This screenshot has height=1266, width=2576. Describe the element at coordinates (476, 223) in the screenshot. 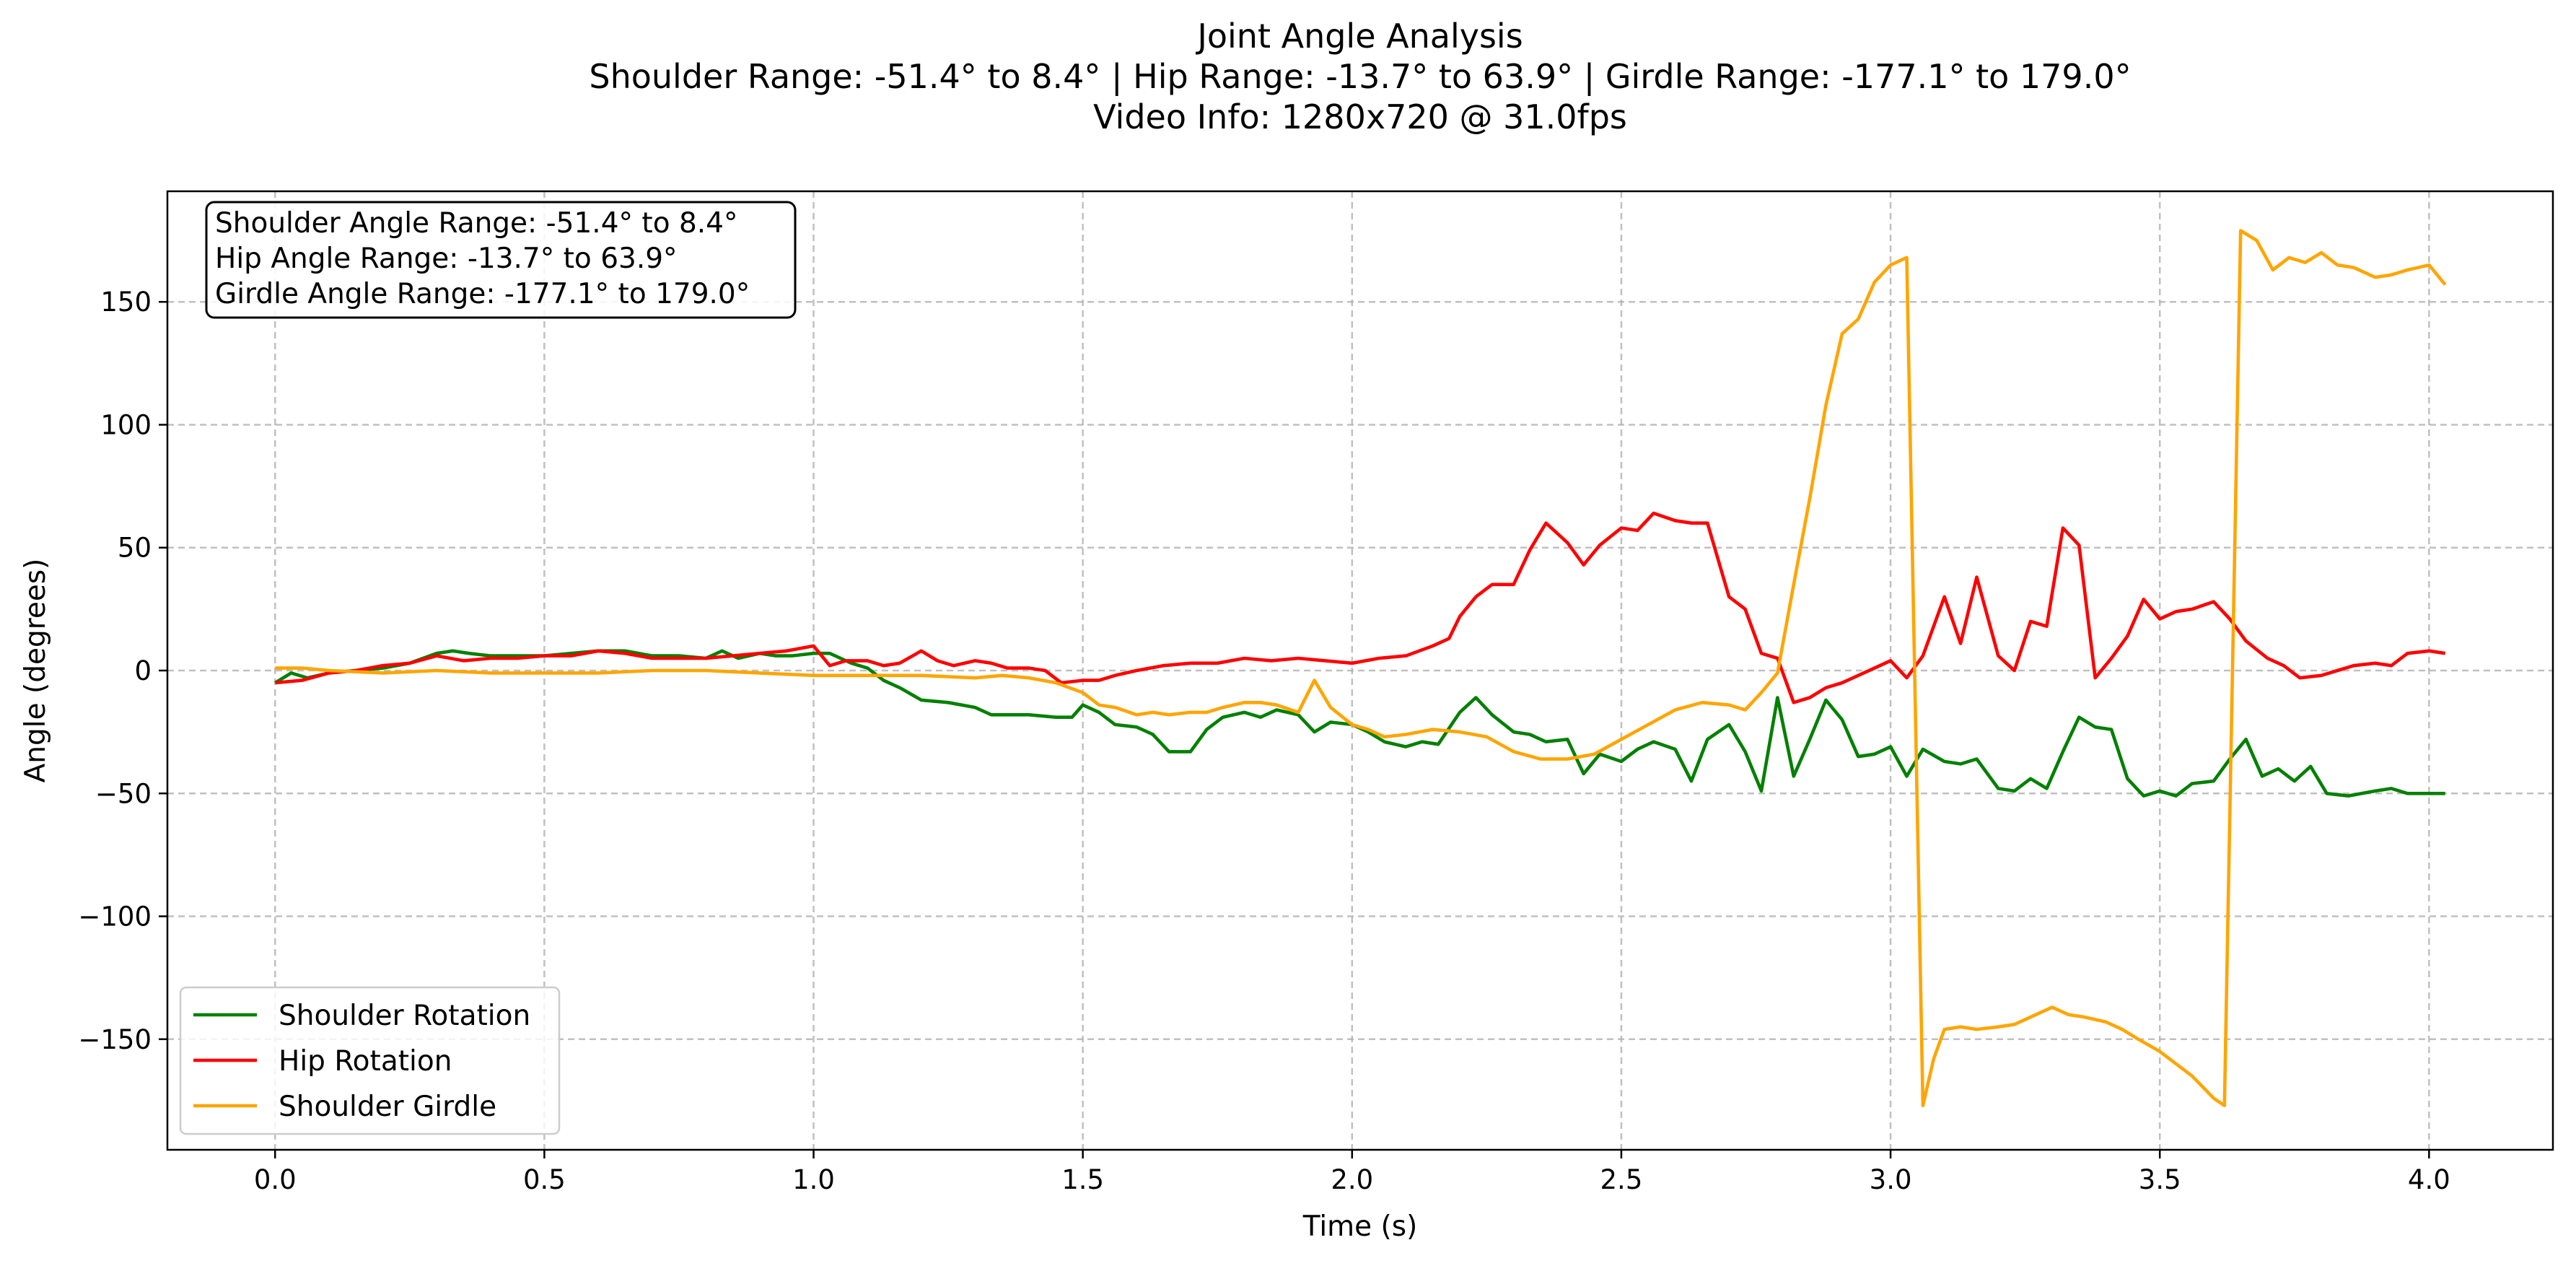

I see `annotation-line-1: Shoulder Angle Range: -51.4° to 8.4°` at that location.